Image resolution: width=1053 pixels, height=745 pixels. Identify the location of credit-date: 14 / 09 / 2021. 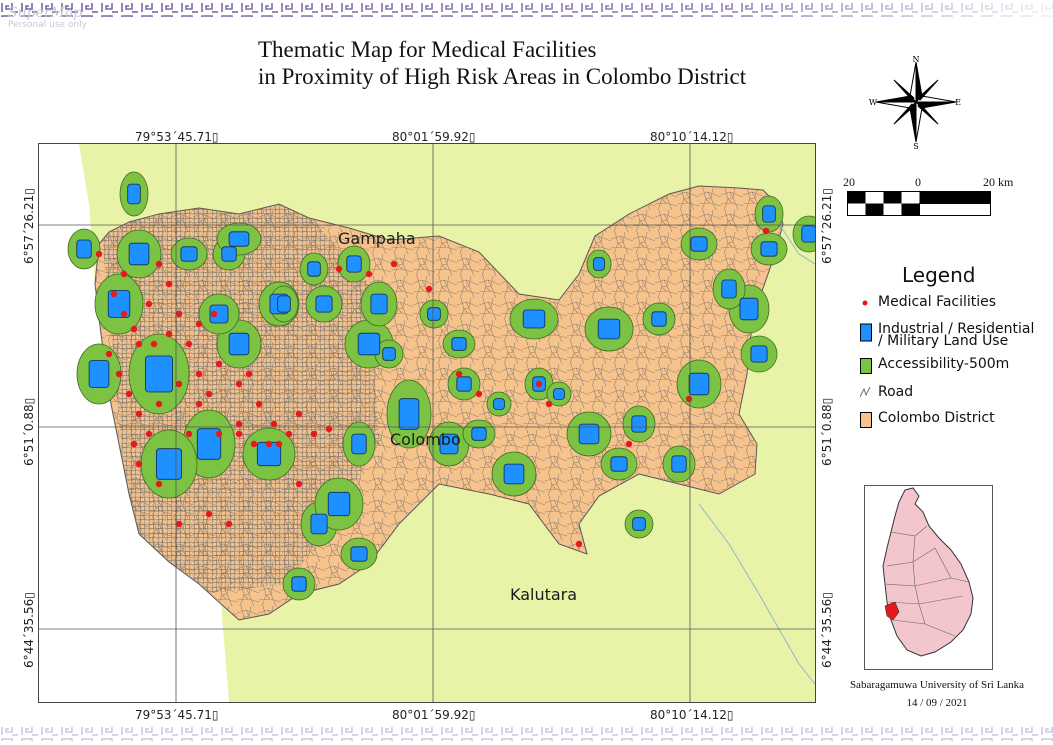
(937, 703).